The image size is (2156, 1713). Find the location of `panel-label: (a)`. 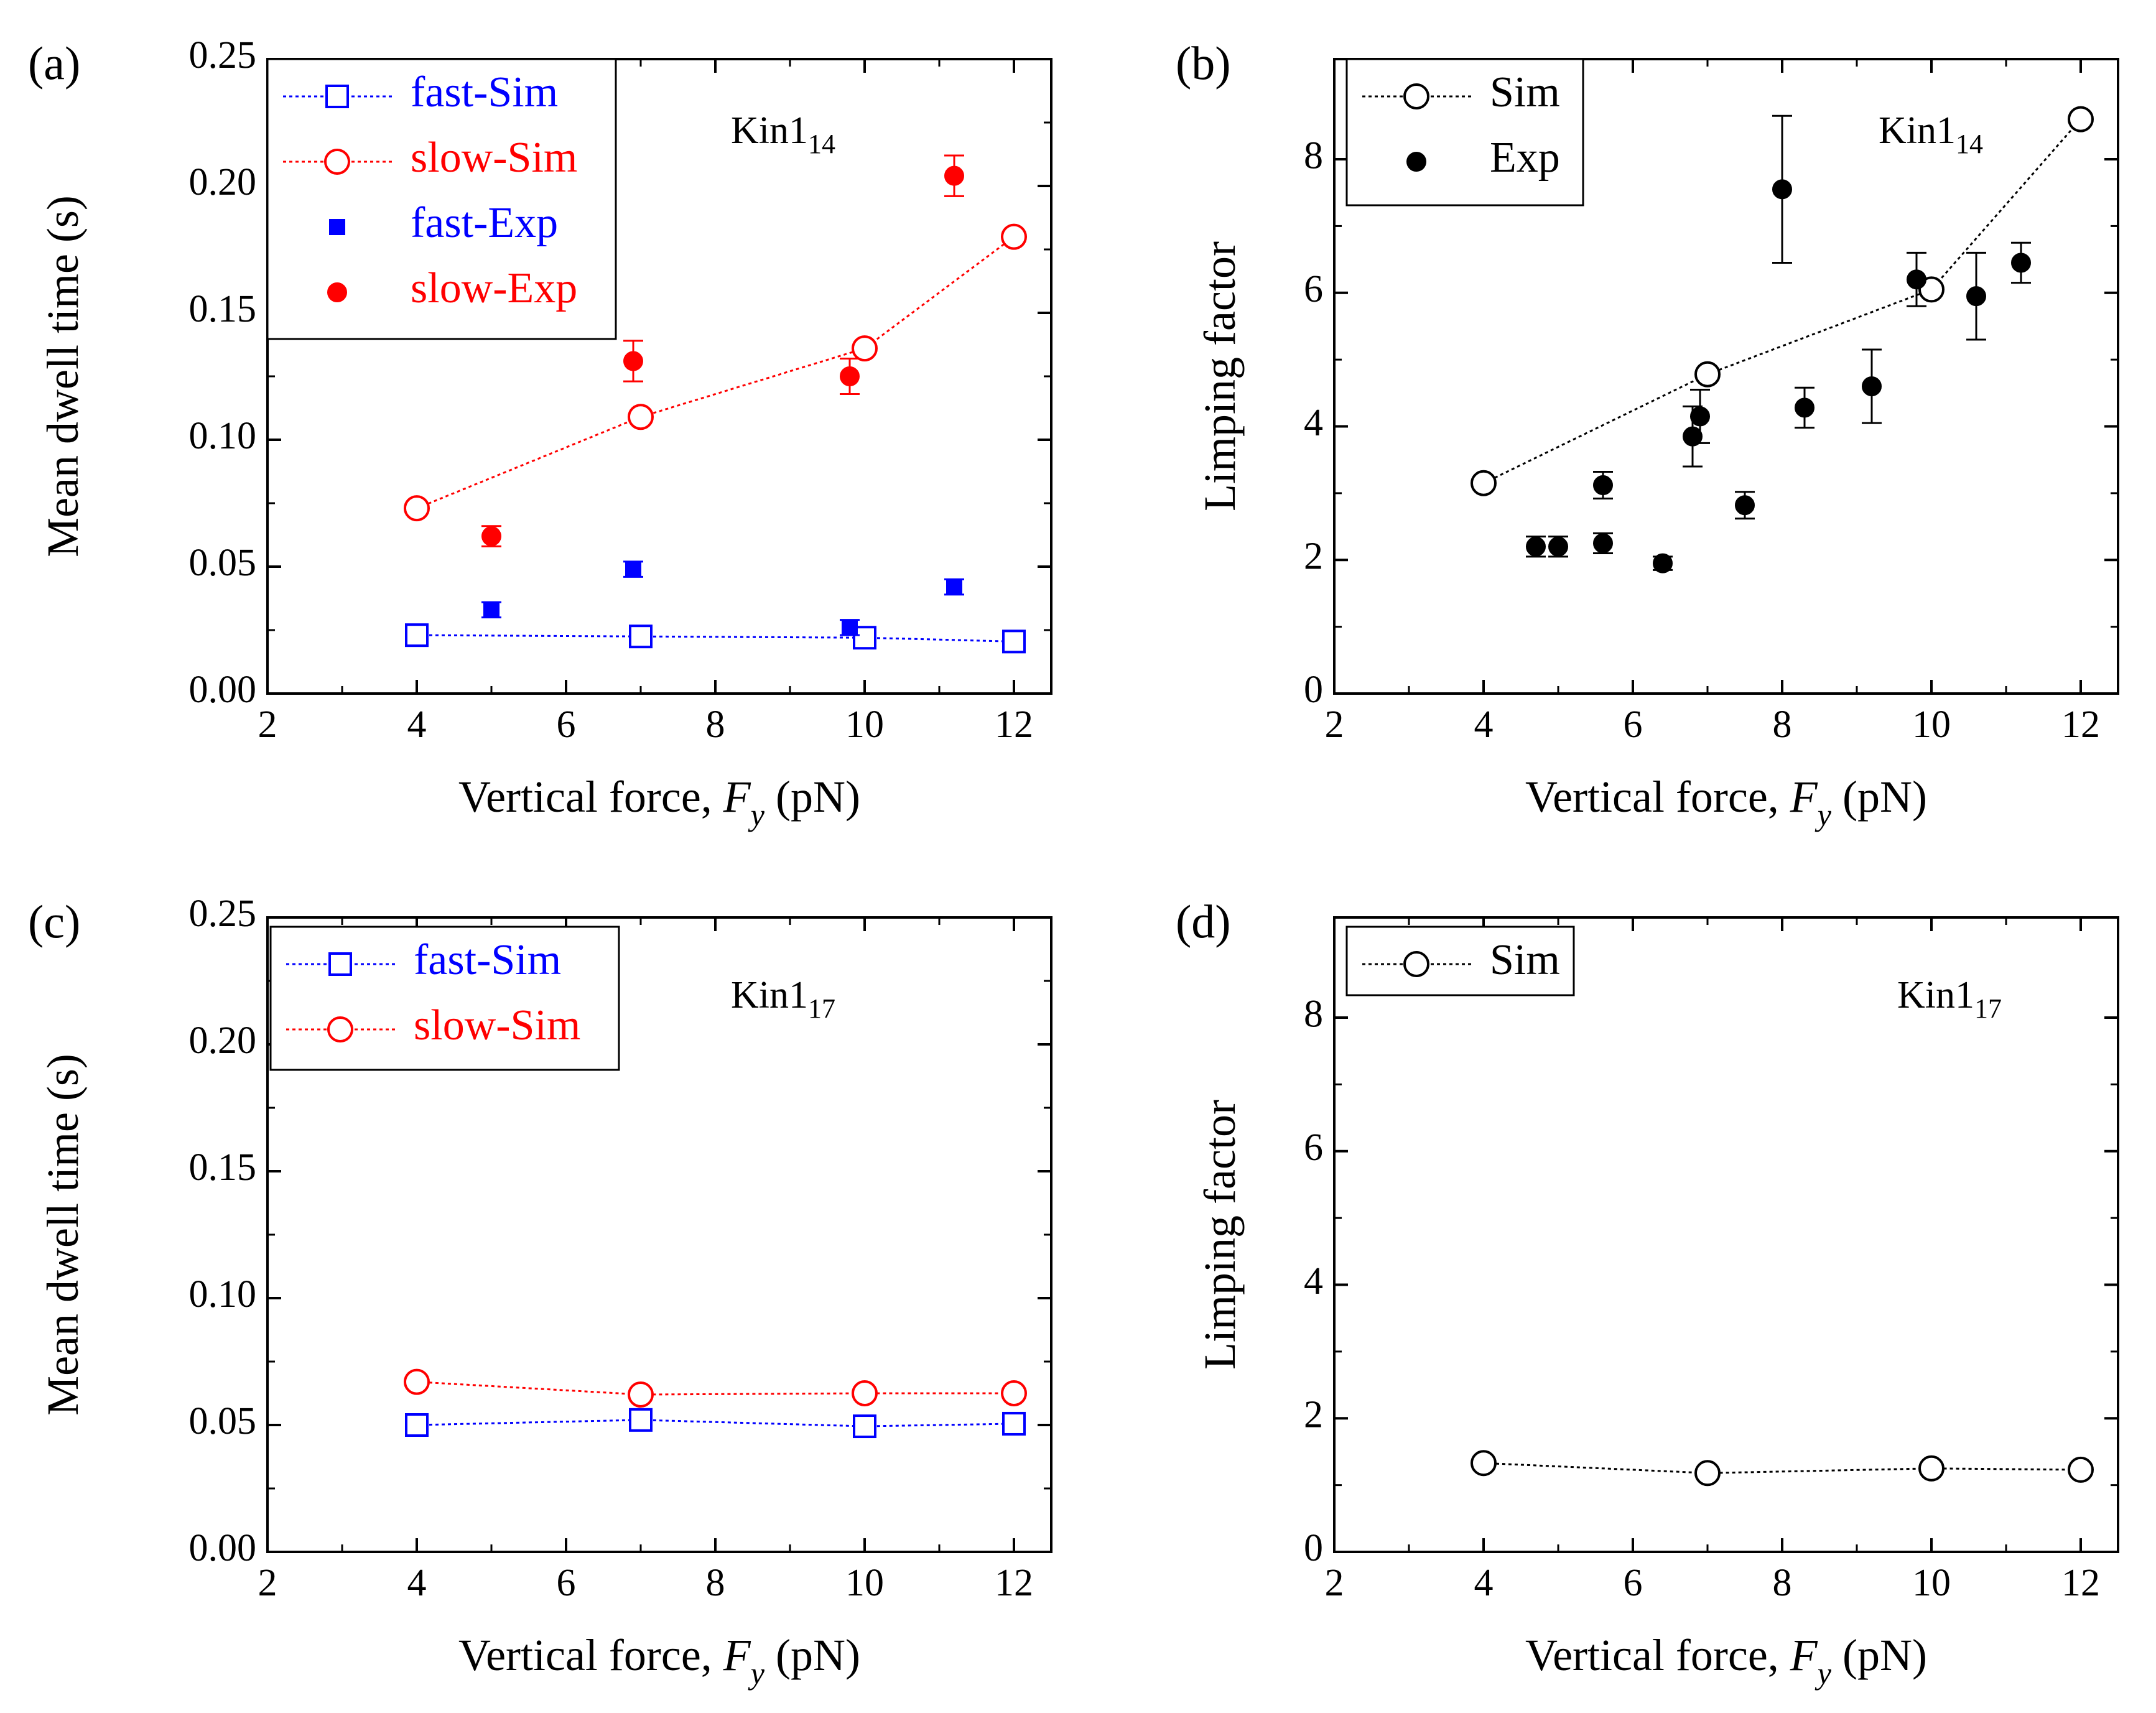

panel-label: (a) is located at coordinates (54, 63).